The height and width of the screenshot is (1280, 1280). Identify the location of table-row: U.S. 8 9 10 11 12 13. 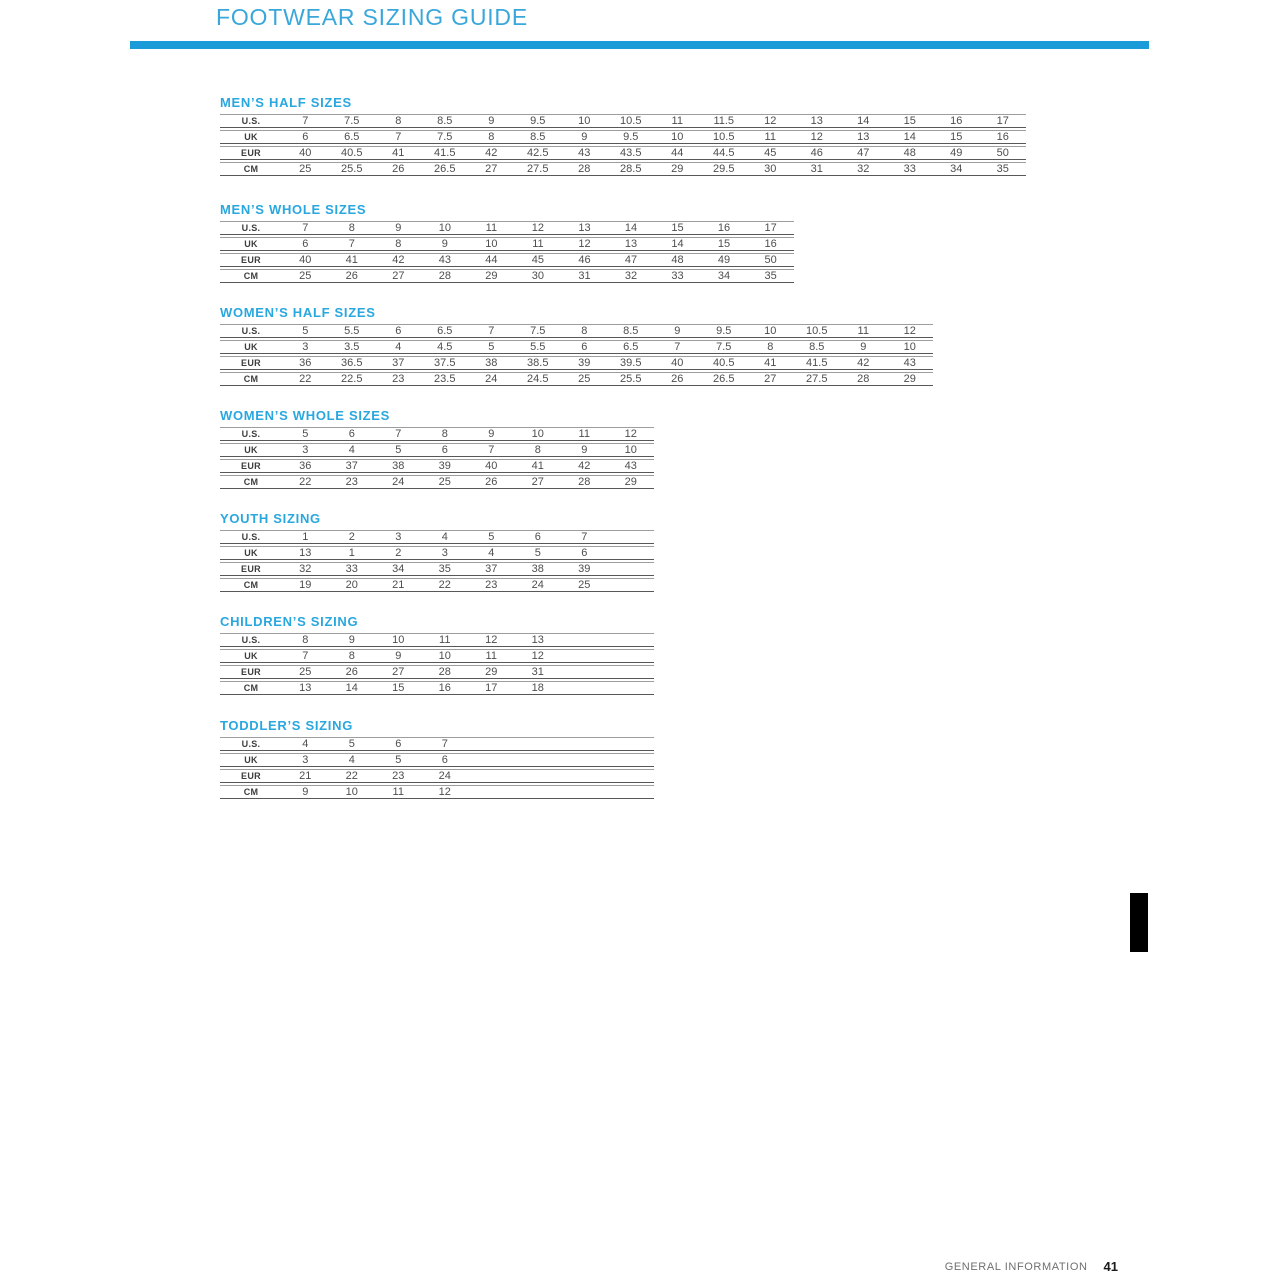
(437, 640).